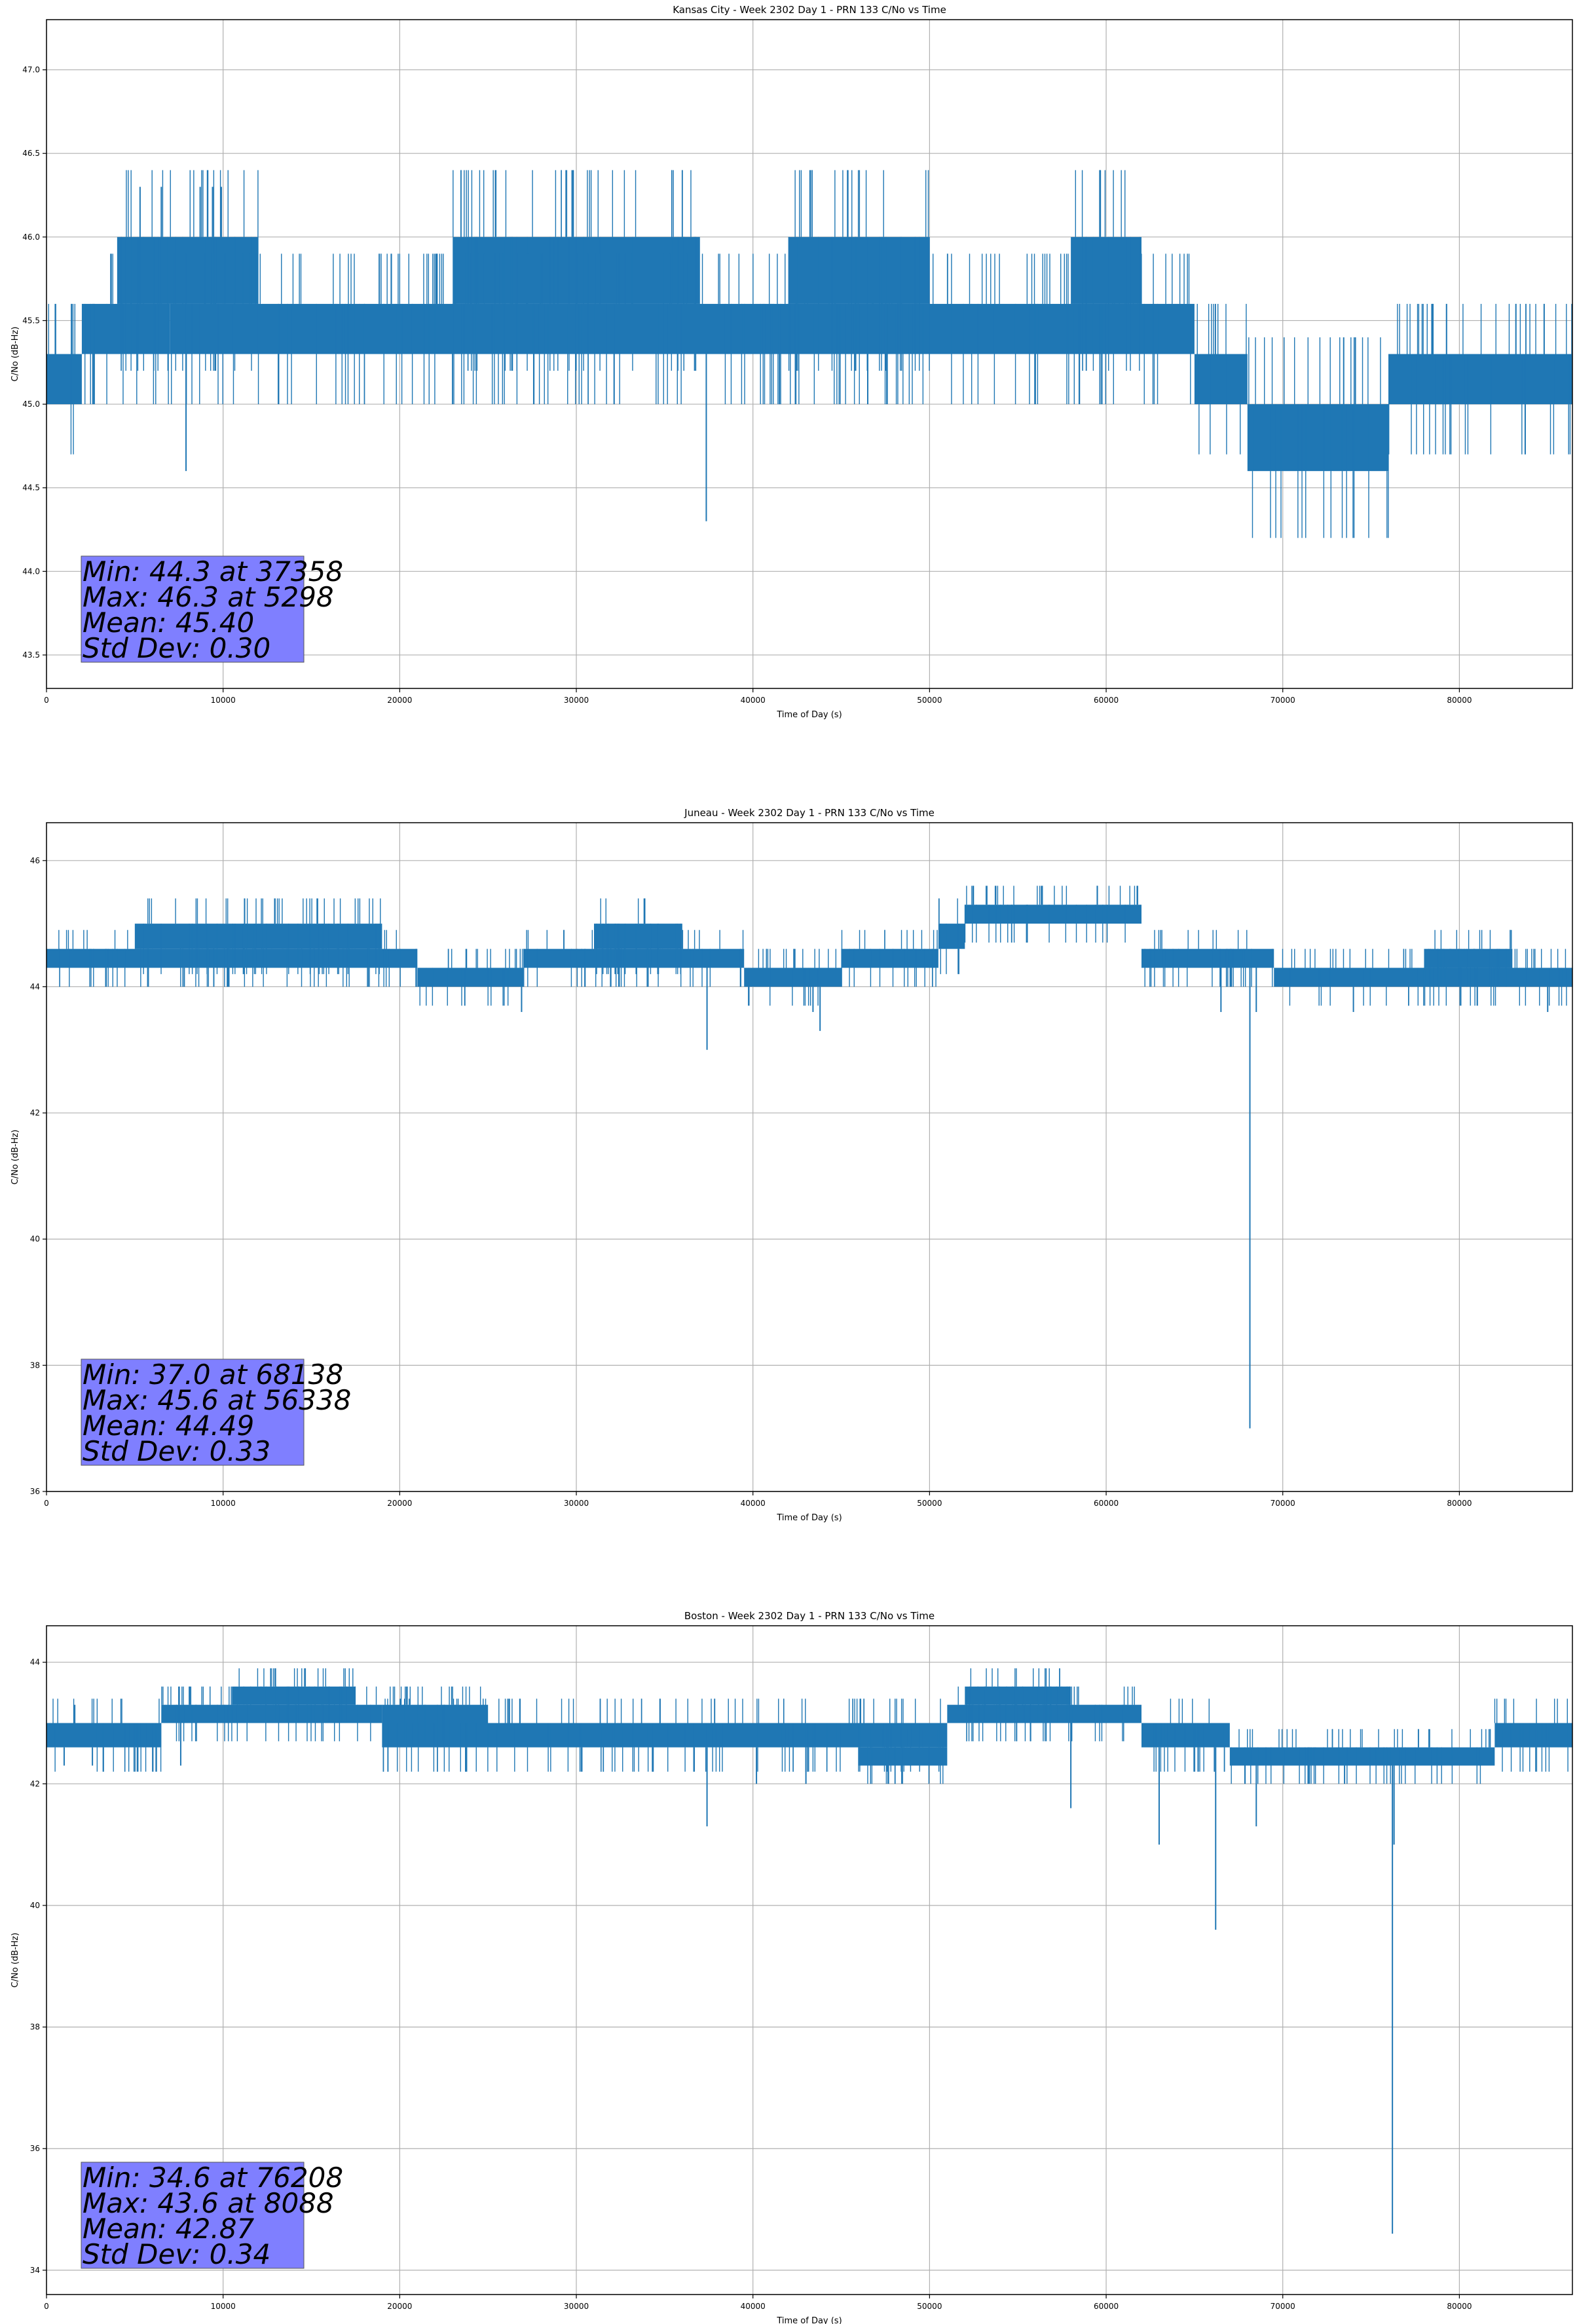 Image resolution: width=1577 pixels, height=2324 pixels. Describe the element at coordinates (213, 1375) in the screenshot. I see `stats-line: Min: 37.0 at 68138` at that location.